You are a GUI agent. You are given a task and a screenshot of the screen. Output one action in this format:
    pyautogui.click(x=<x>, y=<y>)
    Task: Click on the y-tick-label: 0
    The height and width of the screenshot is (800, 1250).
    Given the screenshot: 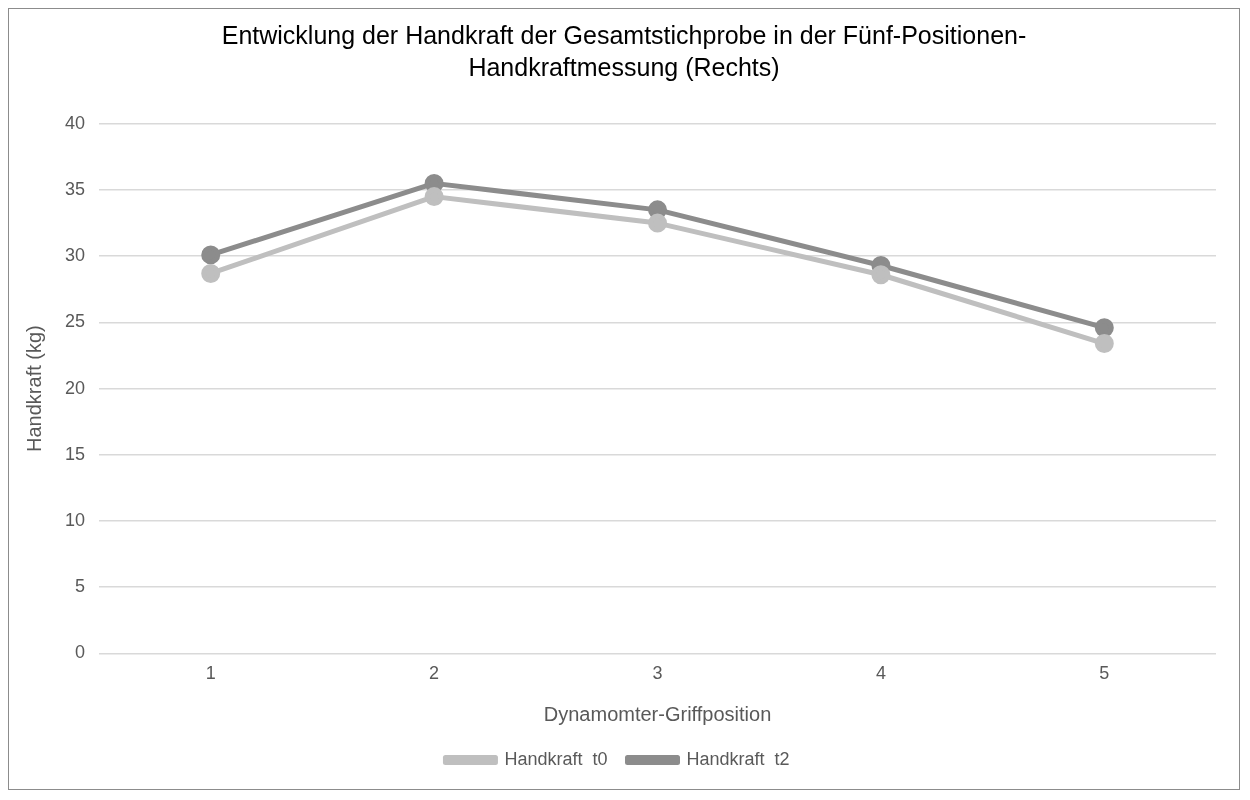 What is the action you would take?
    pyautogui.click(x=80, y=652)
    